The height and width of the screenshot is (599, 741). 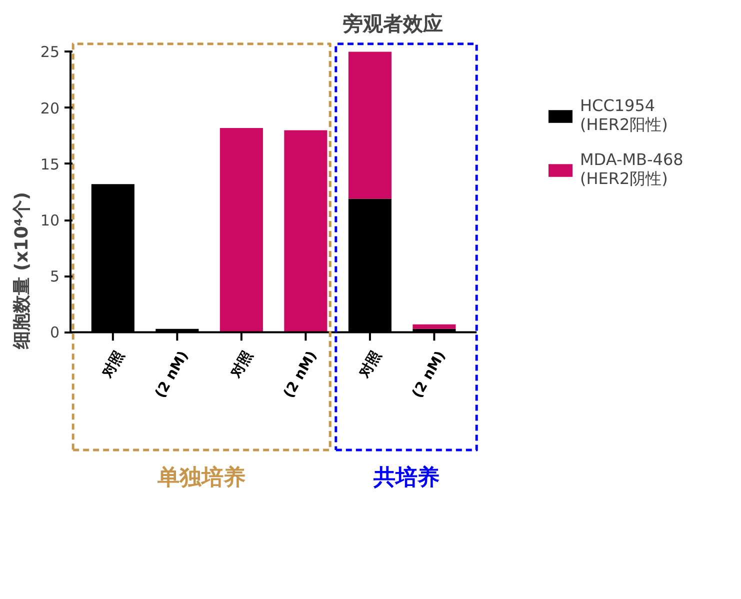 I want to click on y-tick-label: 15, so click(x=50, y=164).